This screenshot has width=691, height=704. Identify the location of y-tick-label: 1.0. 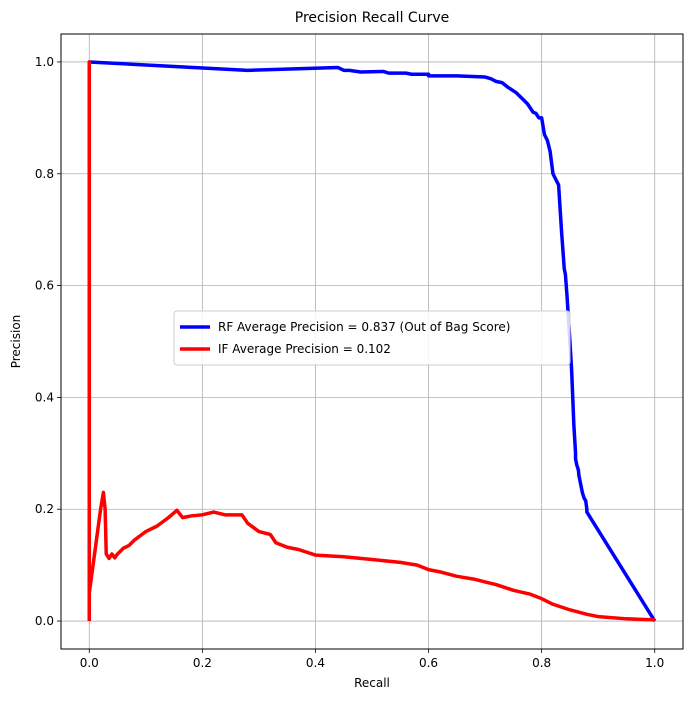
(44, 62).